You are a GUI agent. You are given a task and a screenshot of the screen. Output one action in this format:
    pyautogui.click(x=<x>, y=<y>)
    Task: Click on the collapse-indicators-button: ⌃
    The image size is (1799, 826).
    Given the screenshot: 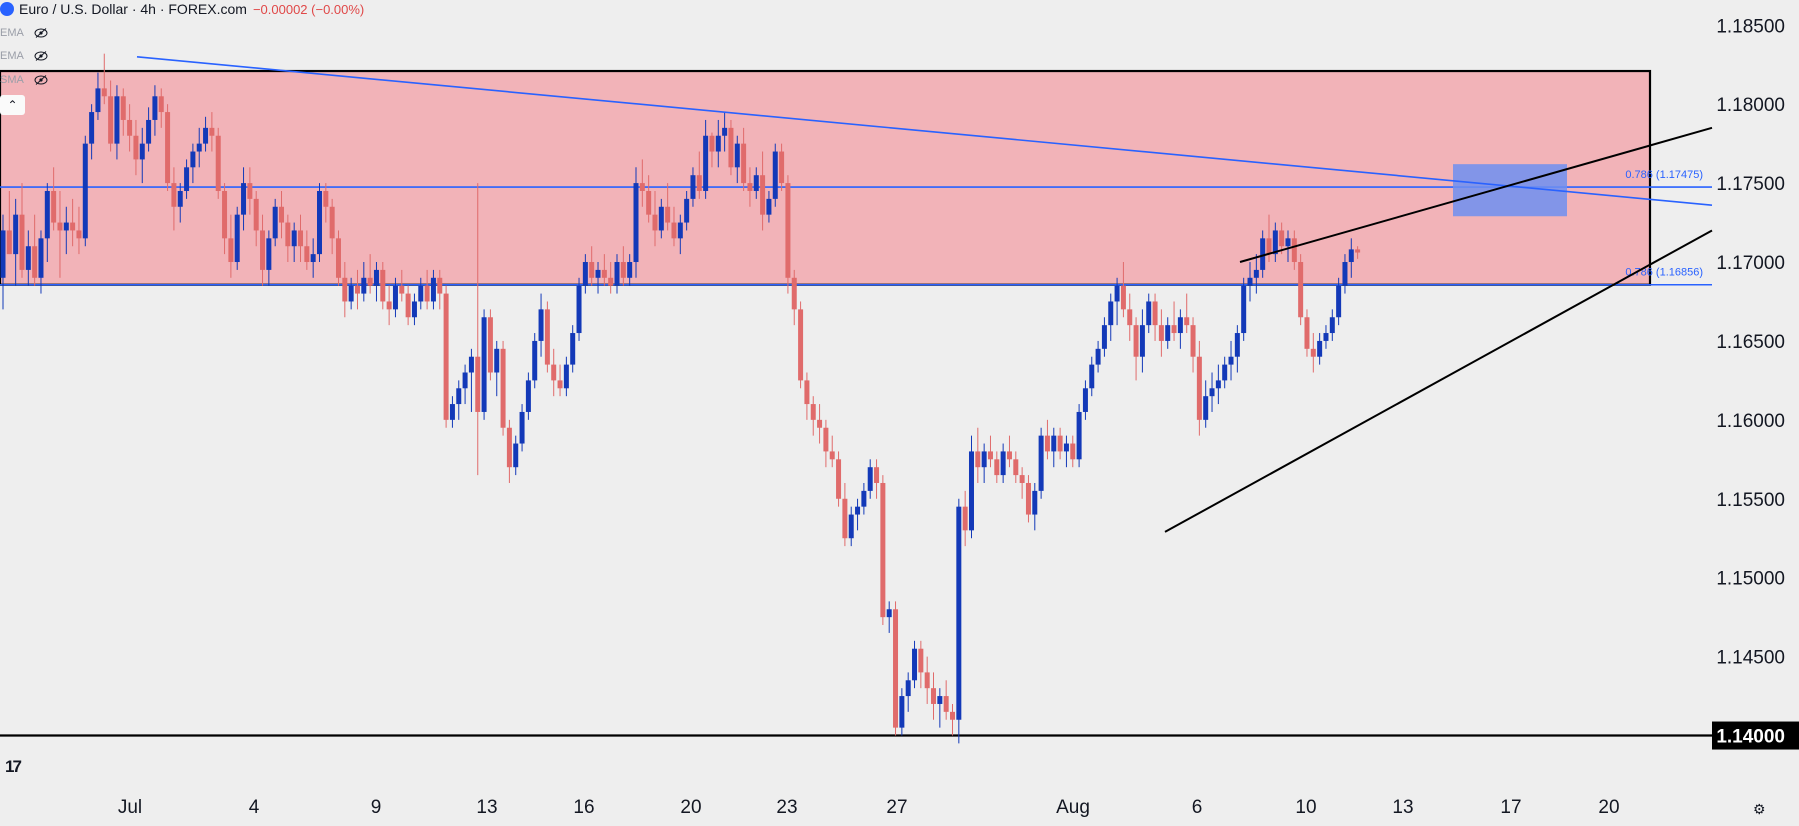 What is the action you would take?
    pyautogui.click(x=12, y=105)
    